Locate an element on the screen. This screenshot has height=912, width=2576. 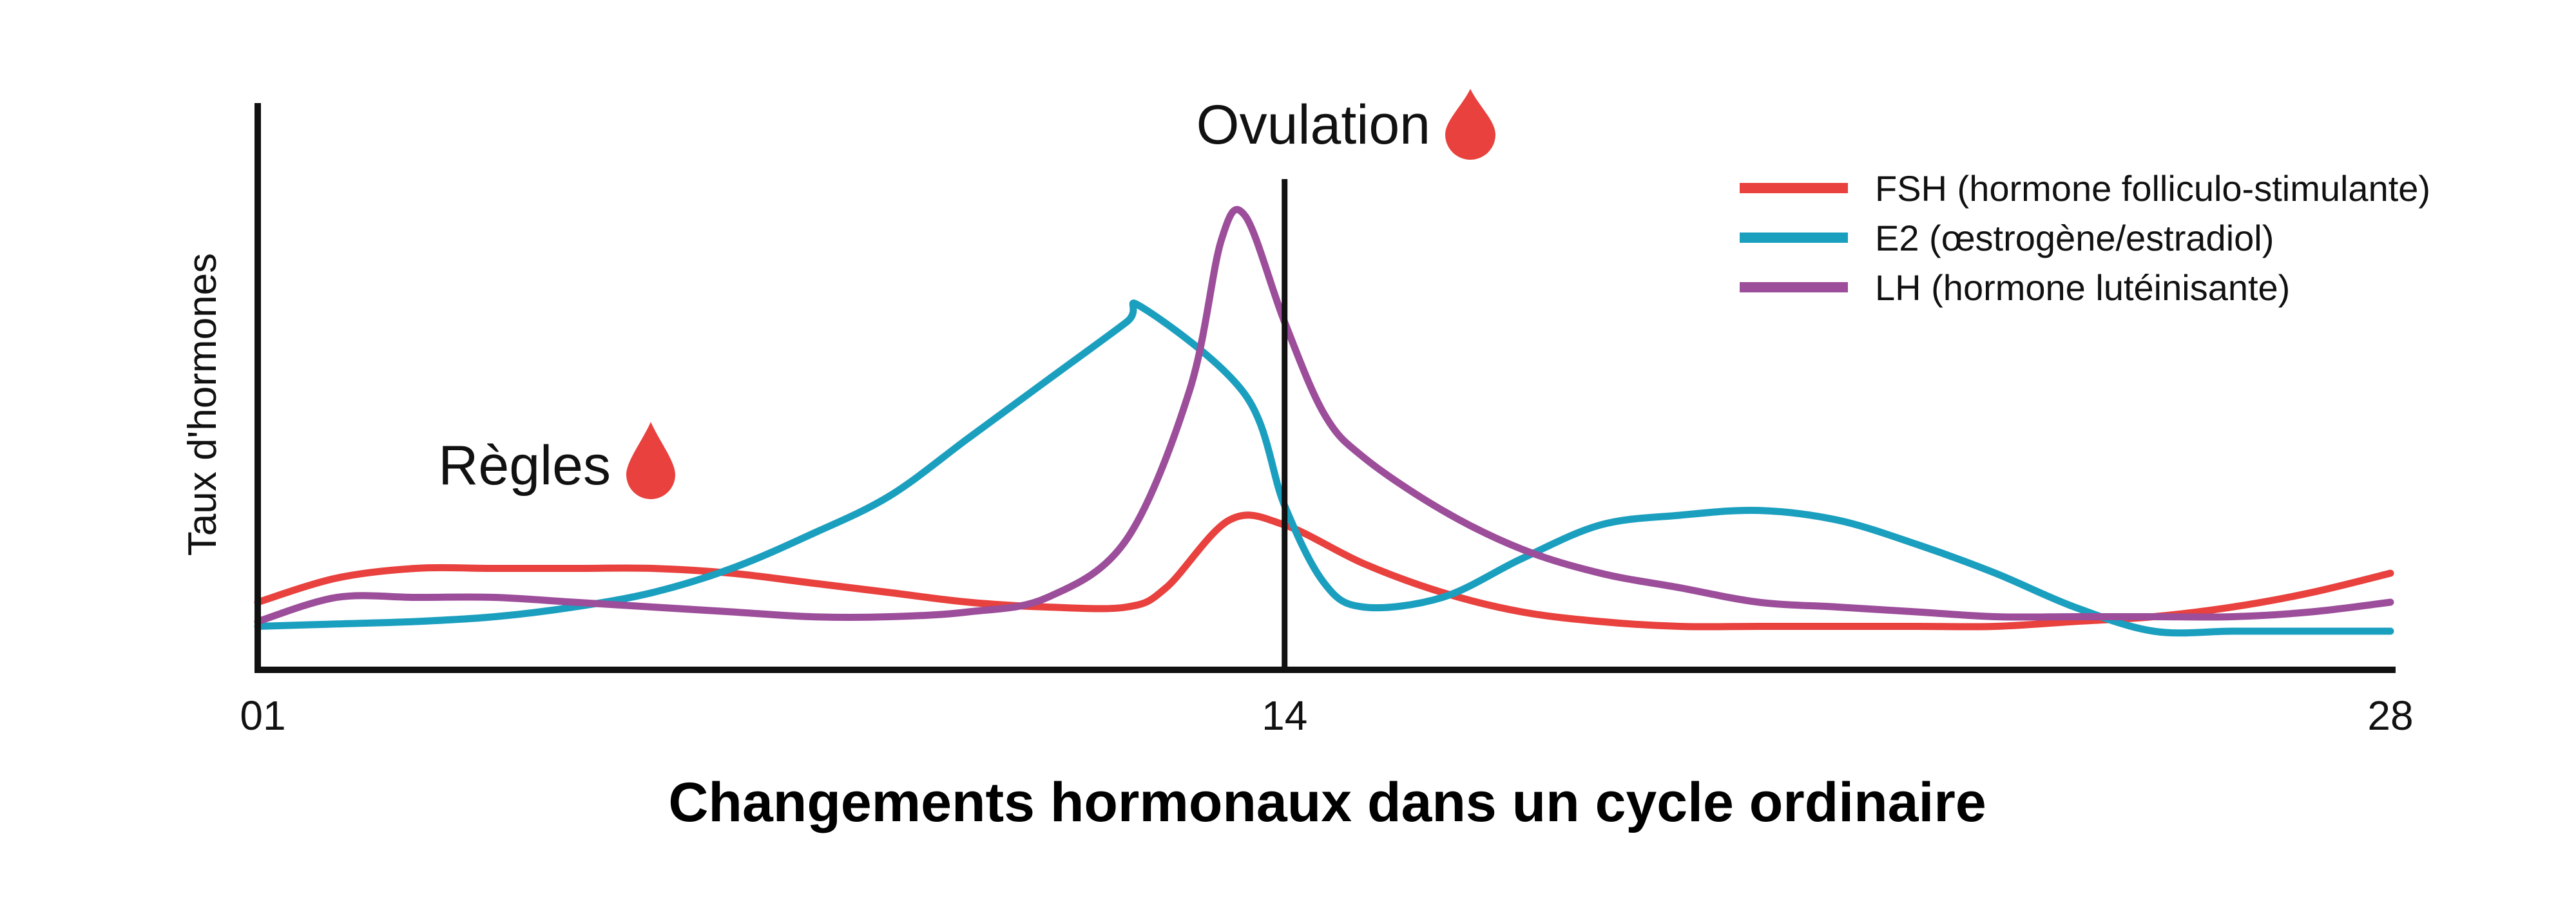
x-tick-label-3: 28 is located at coordinates (2390, 715).